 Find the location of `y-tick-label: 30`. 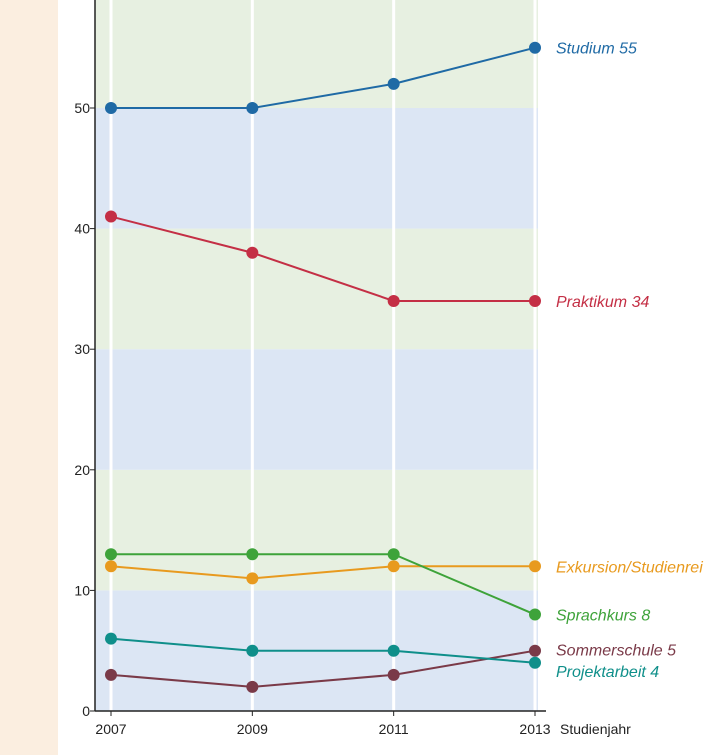

y-tick-label: 30 is located at coordinates (82, 349).